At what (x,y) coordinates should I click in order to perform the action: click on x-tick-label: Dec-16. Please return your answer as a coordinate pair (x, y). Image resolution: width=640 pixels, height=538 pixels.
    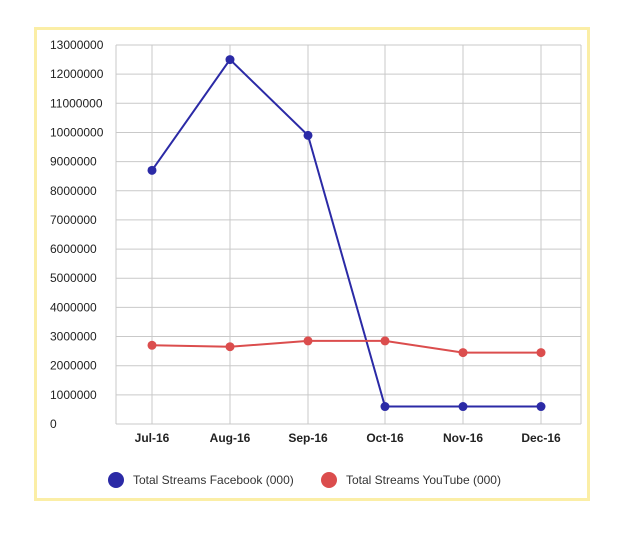
    Looking at the image, I should click on (541, 438).